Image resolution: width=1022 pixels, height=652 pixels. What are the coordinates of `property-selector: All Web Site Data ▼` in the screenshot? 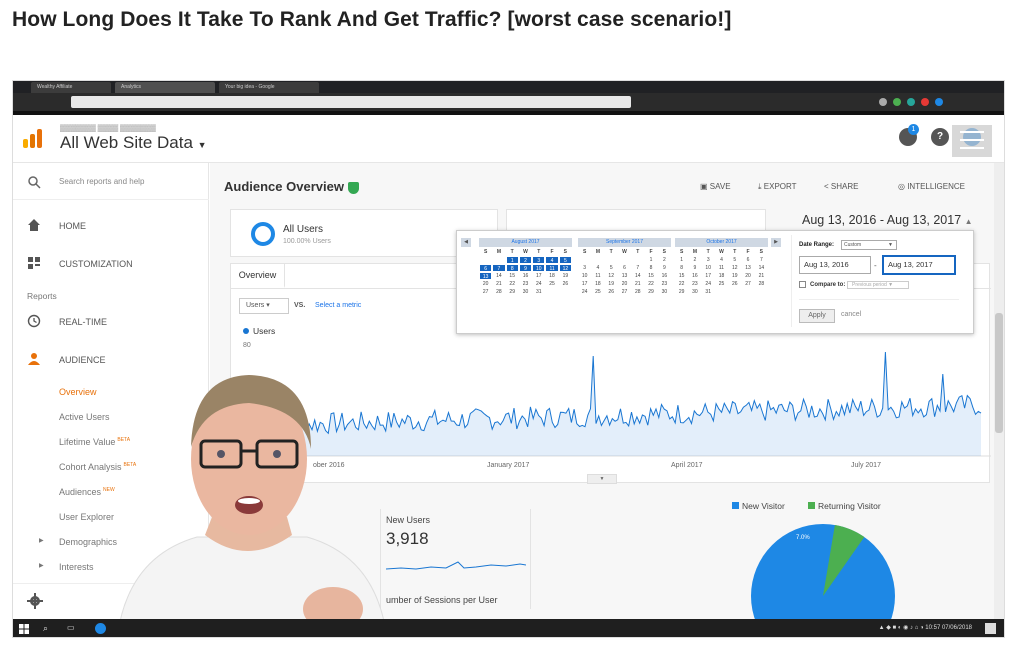 It's located at (133, 143).